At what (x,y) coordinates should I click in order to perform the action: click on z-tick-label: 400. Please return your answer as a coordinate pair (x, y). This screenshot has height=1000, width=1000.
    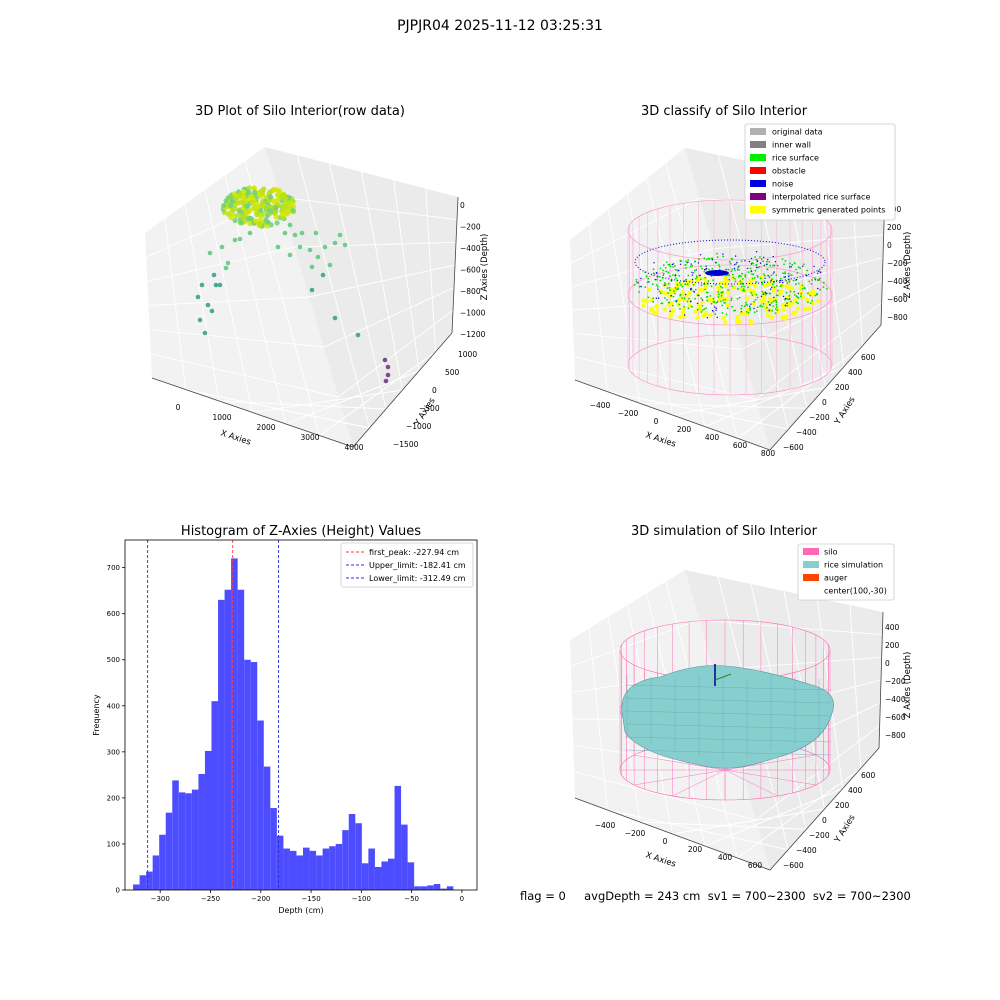
    Looking at the image, I should click on (892, 627).